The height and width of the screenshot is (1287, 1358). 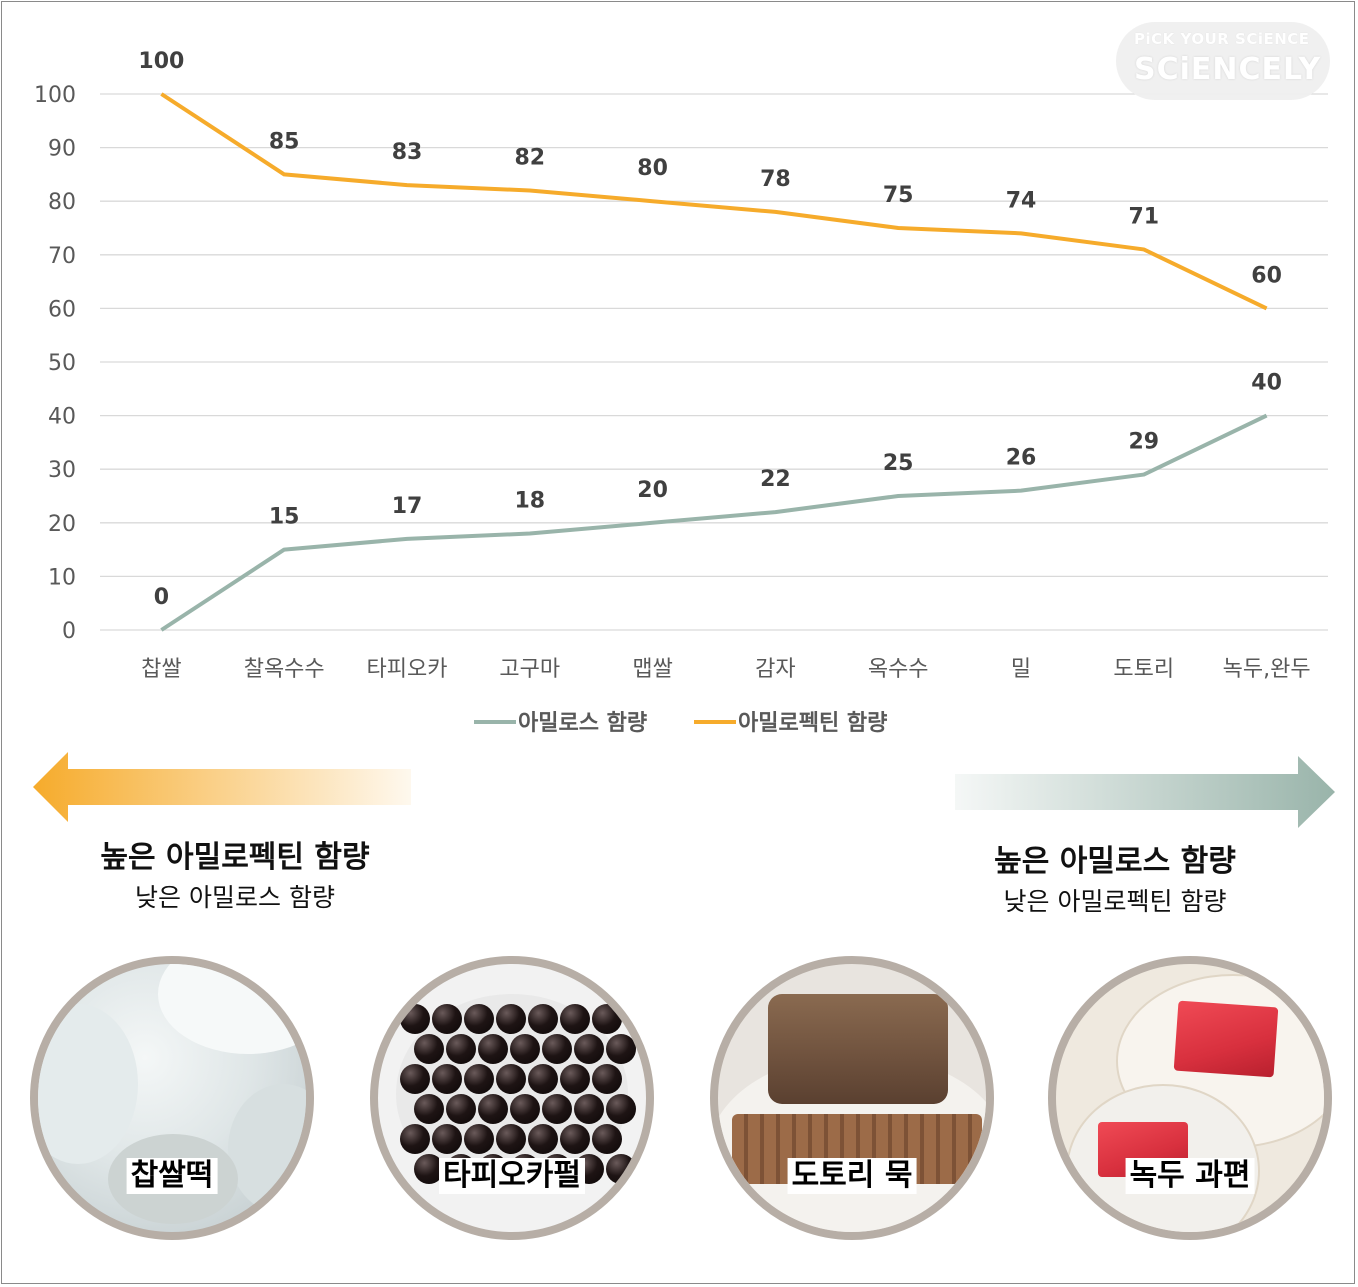 I want to click on data-label: 29, so click(x=1143, y=442).